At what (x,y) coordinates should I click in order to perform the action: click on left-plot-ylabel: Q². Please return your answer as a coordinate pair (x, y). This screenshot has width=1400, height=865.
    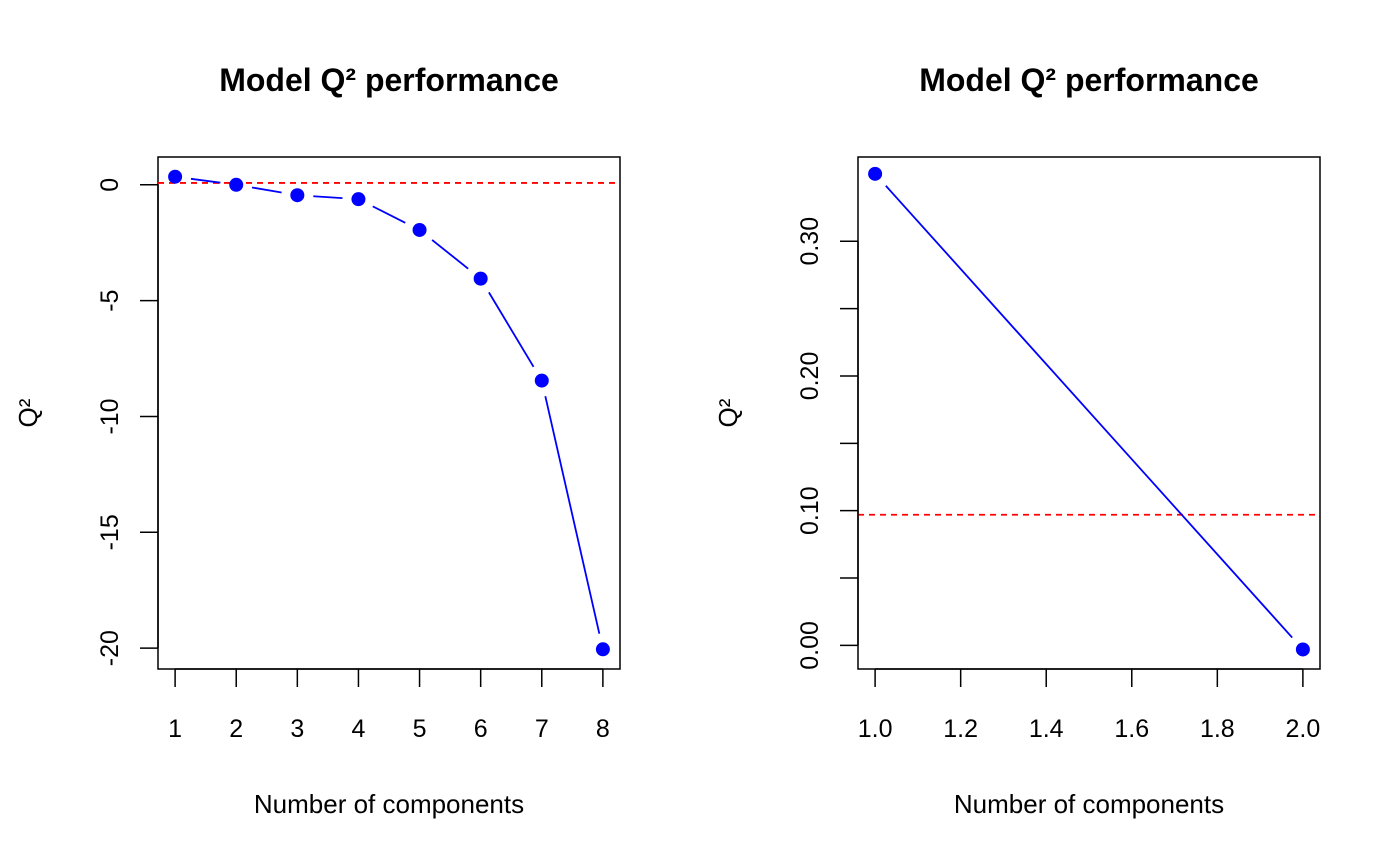
    Looking at the image, I should click on (28, 412).